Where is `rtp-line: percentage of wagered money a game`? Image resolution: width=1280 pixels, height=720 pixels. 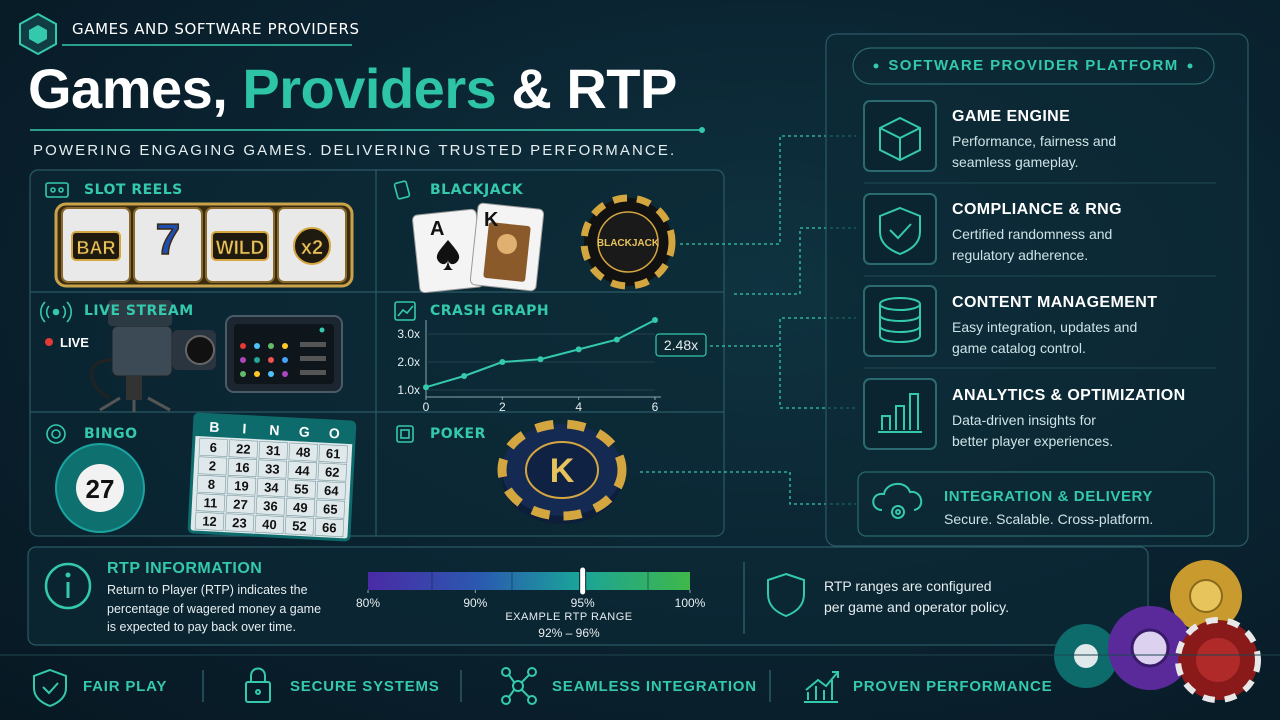
rtp-line: percentage of wagered money a game is located at coordinates (214, 608).